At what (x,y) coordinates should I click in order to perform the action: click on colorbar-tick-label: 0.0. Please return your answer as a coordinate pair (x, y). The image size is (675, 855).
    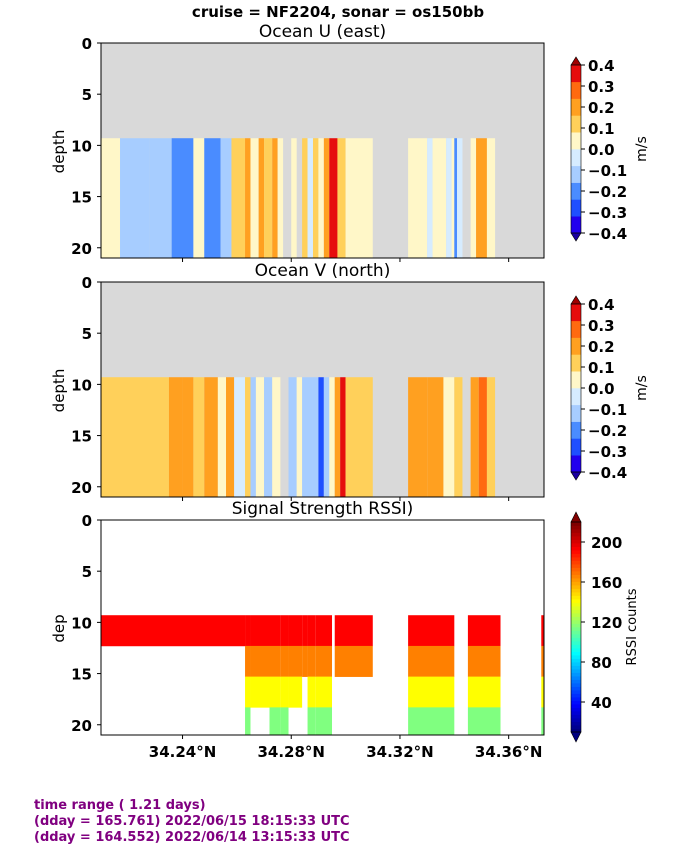
    Looking at the image, I should click on (601, 150).